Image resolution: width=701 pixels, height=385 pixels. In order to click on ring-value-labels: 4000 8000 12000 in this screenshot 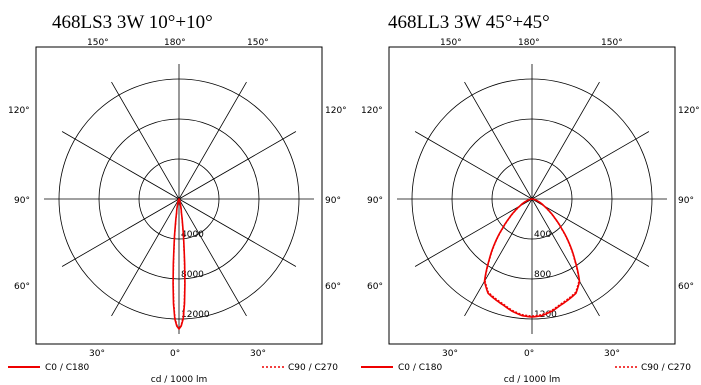, I will do `click(195, 275)`.